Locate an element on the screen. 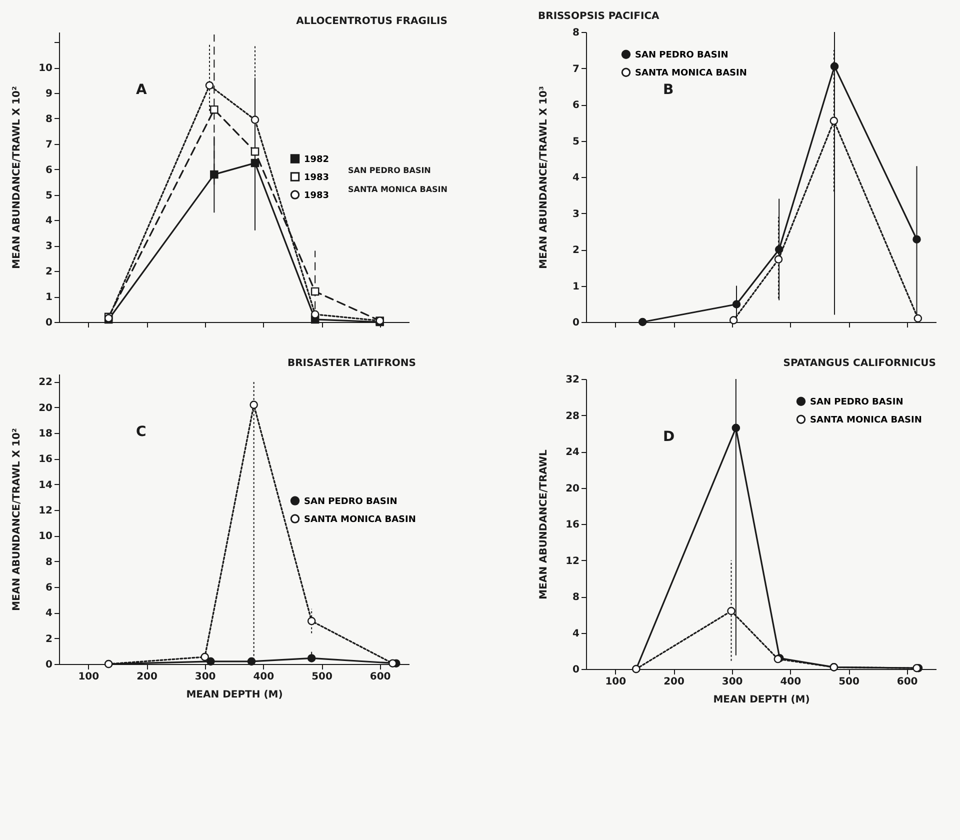 The image size is (960, 840). legend-label: 1982 is located at coordinates (317, 159).